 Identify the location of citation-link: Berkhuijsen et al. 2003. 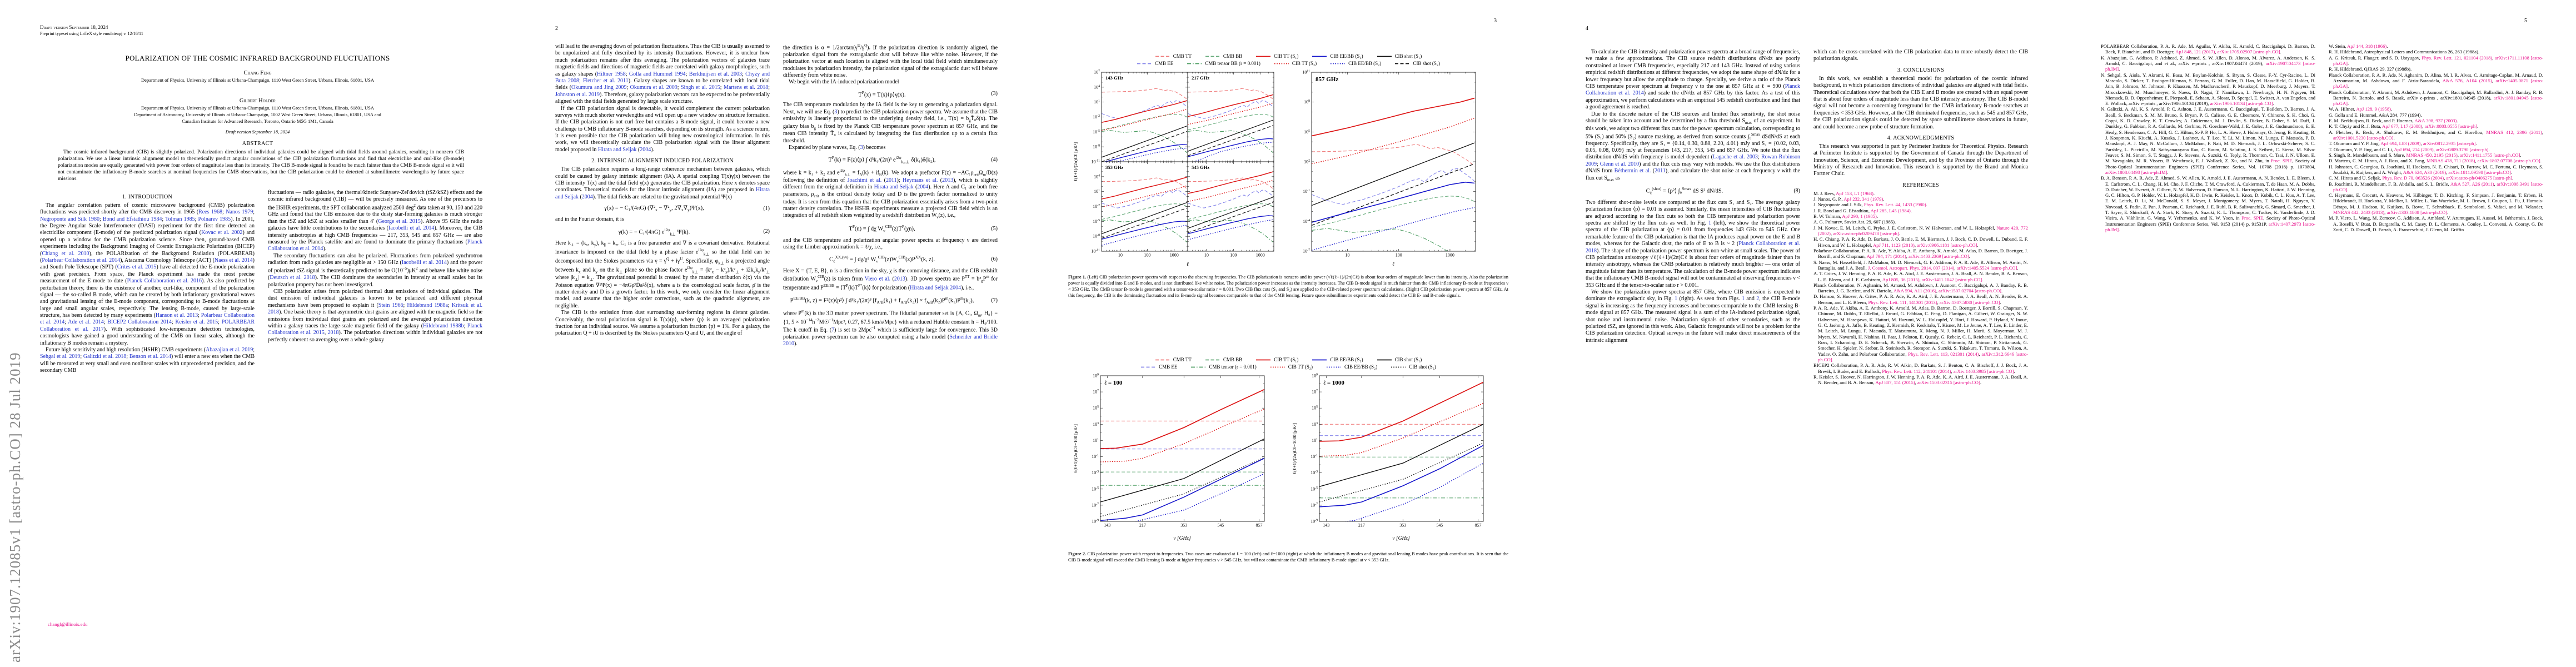
(716, 74).